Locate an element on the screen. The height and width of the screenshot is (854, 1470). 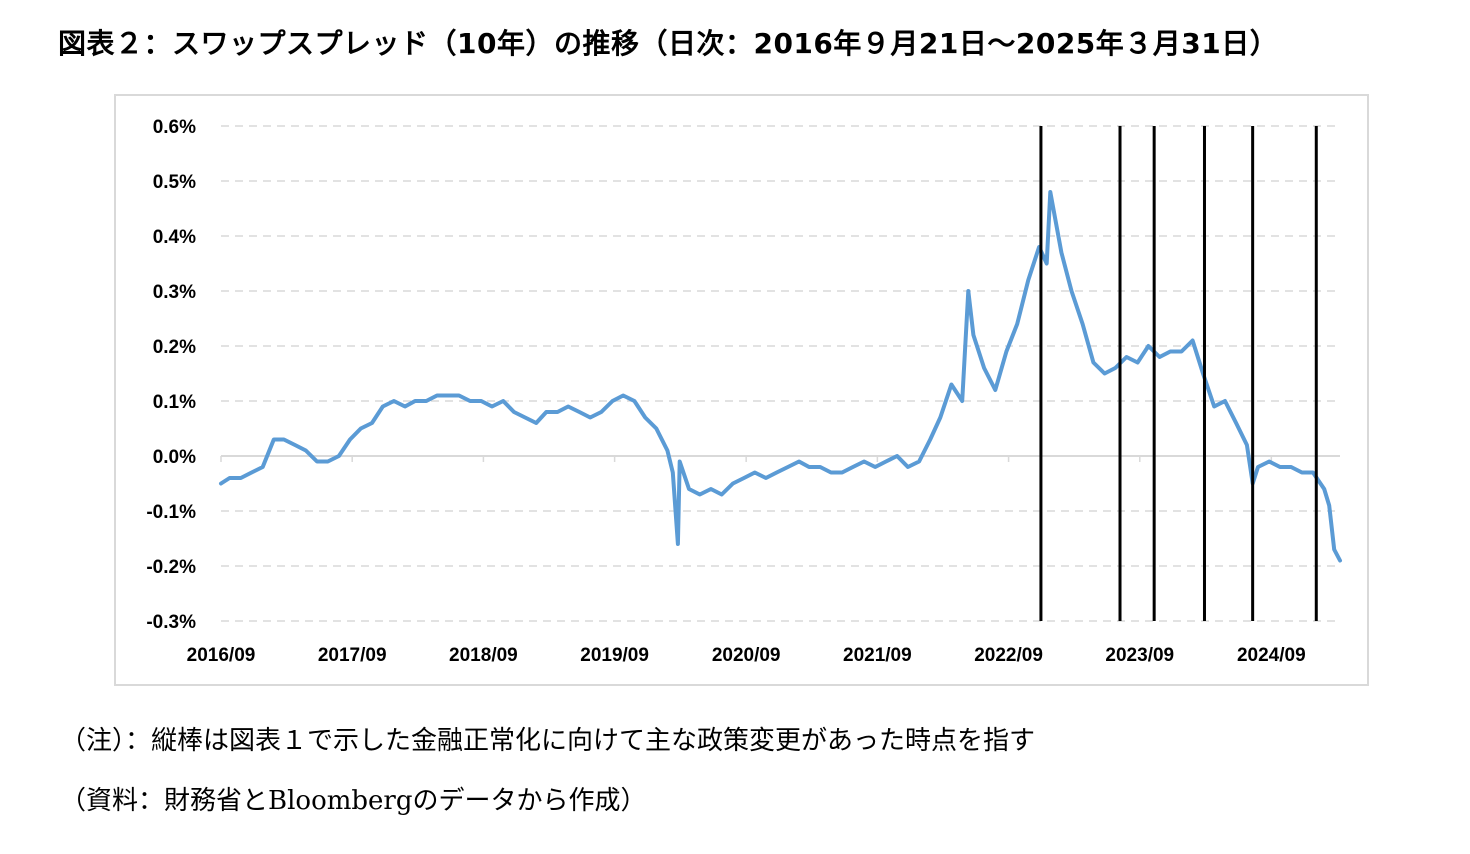
x-tick-label: 2016/09 is located at coordinates (221, 655).